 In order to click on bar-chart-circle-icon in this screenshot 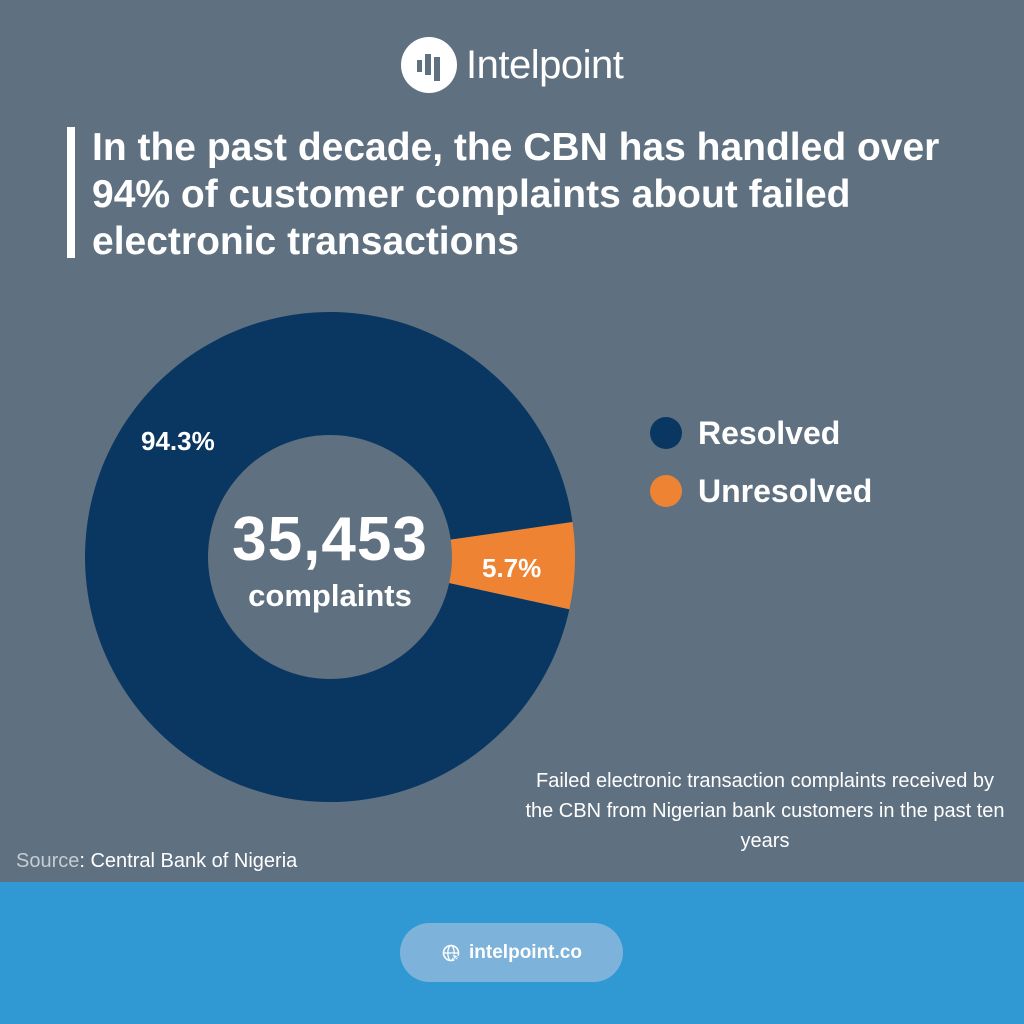, I will do `click(429, 65)`.